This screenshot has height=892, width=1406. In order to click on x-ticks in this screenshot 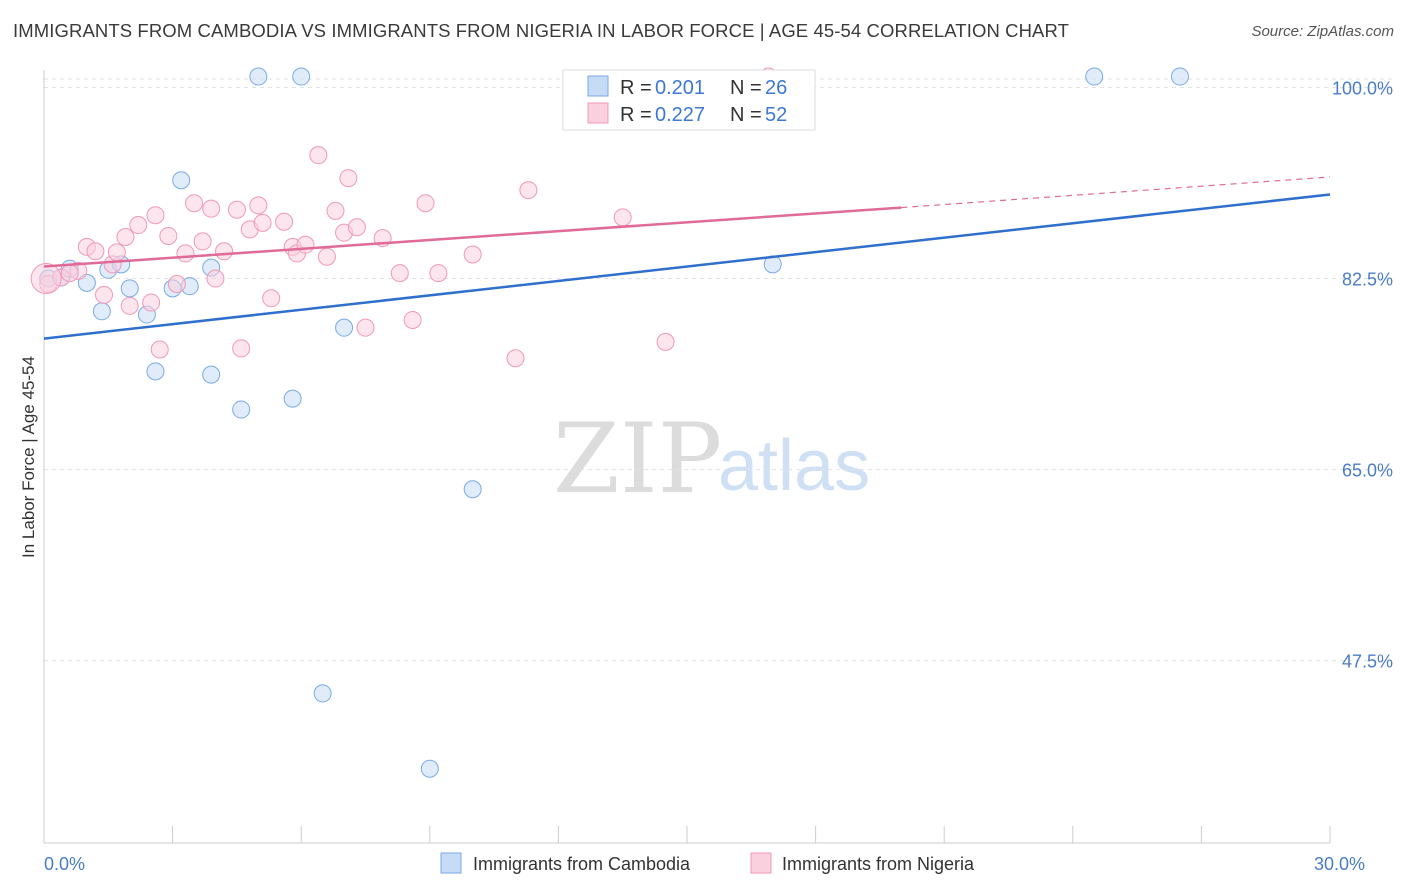, I will do `click(687, 834)`.